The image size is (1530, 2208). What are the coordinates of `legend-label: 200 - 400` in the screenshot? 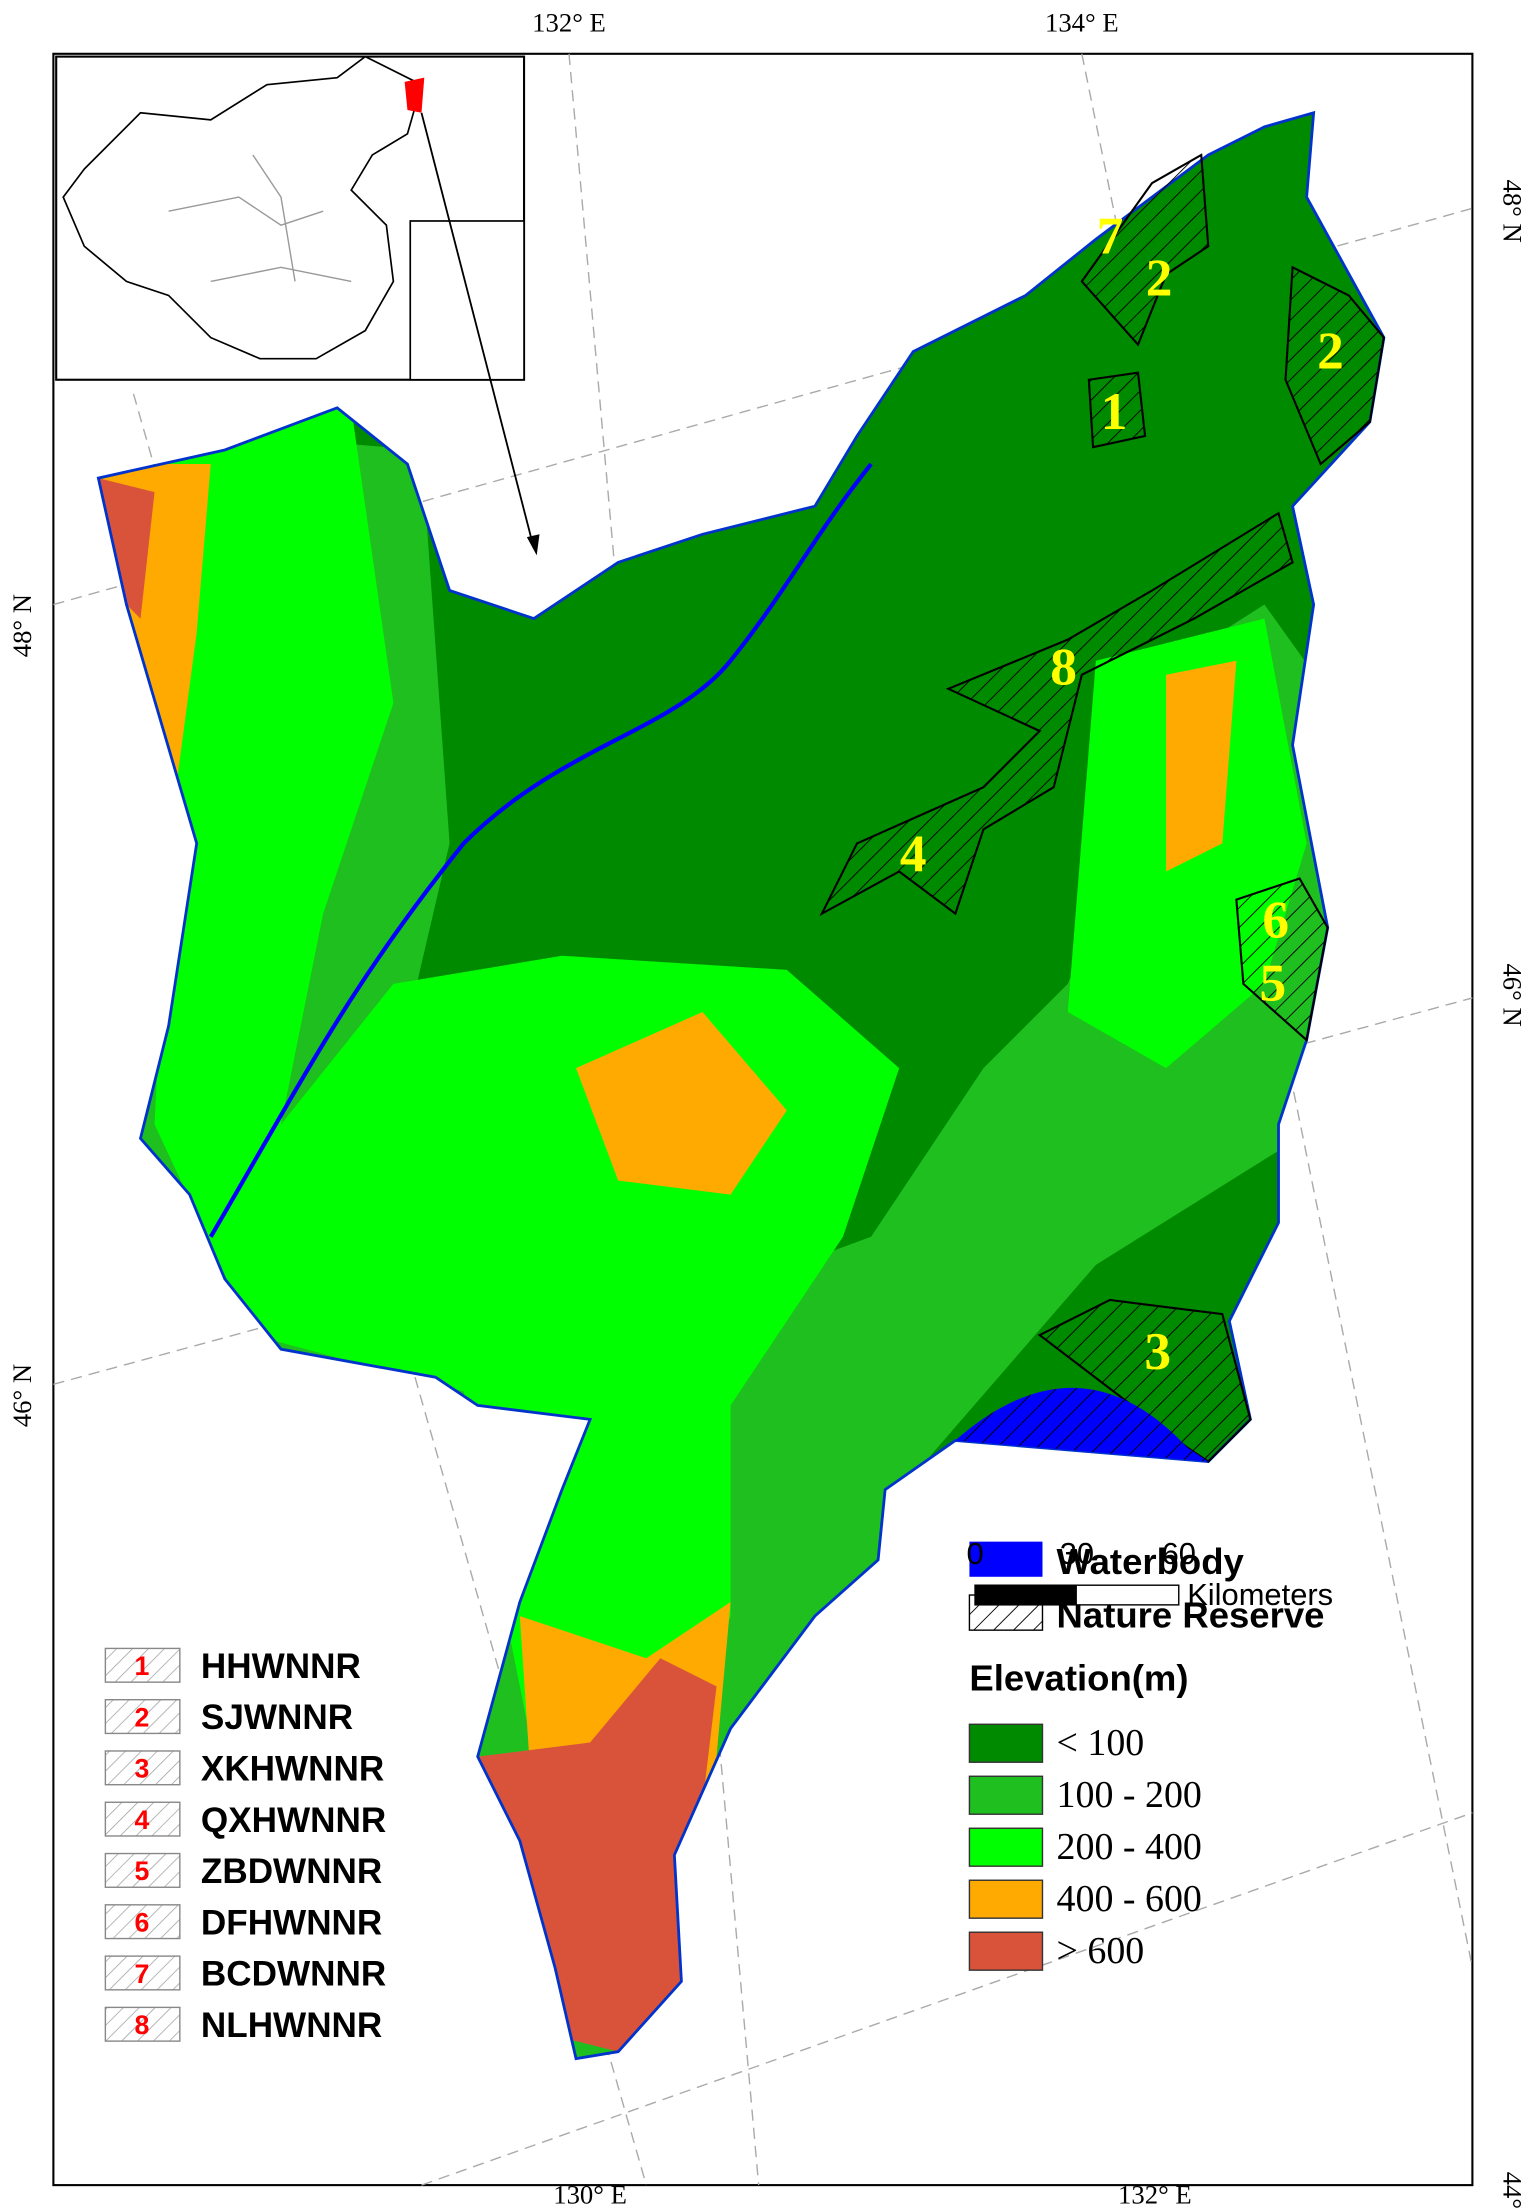 It's located at (1129, 1847).